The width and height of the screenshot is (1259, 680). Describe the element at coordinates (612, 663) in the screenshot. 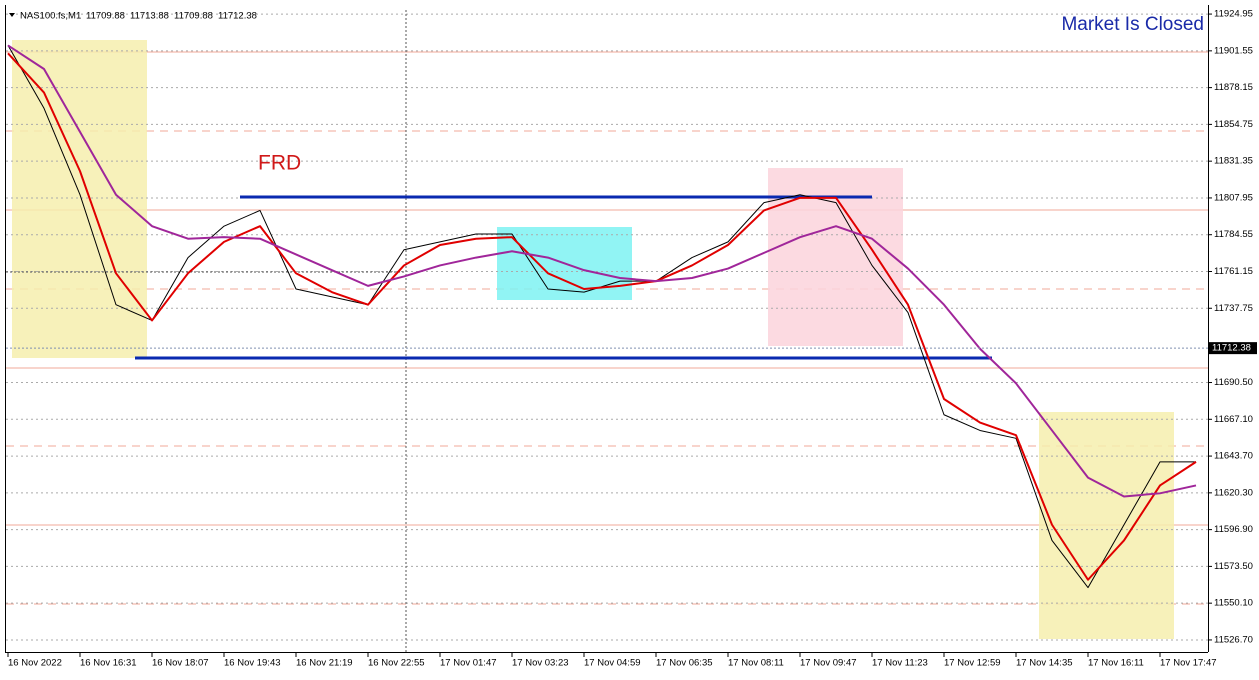

I see `x-tick-label: 17 Nov 04:59` at that location.